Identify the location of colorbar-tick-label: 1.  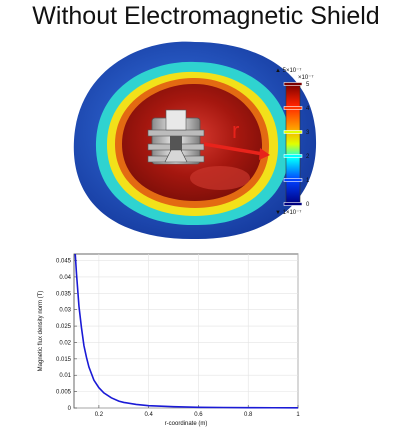
(308, 181).